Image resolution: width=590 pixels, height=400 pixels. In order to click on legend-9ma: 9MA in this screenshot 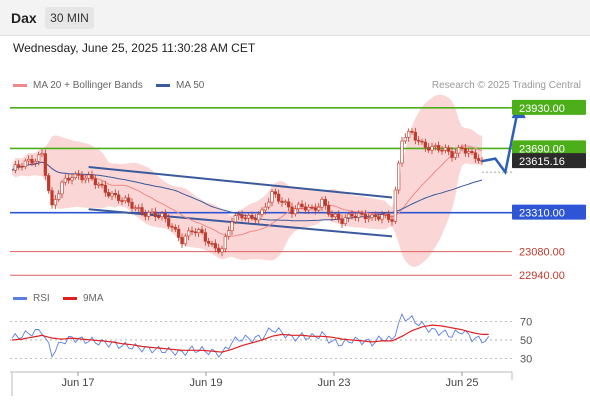, I will do `click(83, 298)`.